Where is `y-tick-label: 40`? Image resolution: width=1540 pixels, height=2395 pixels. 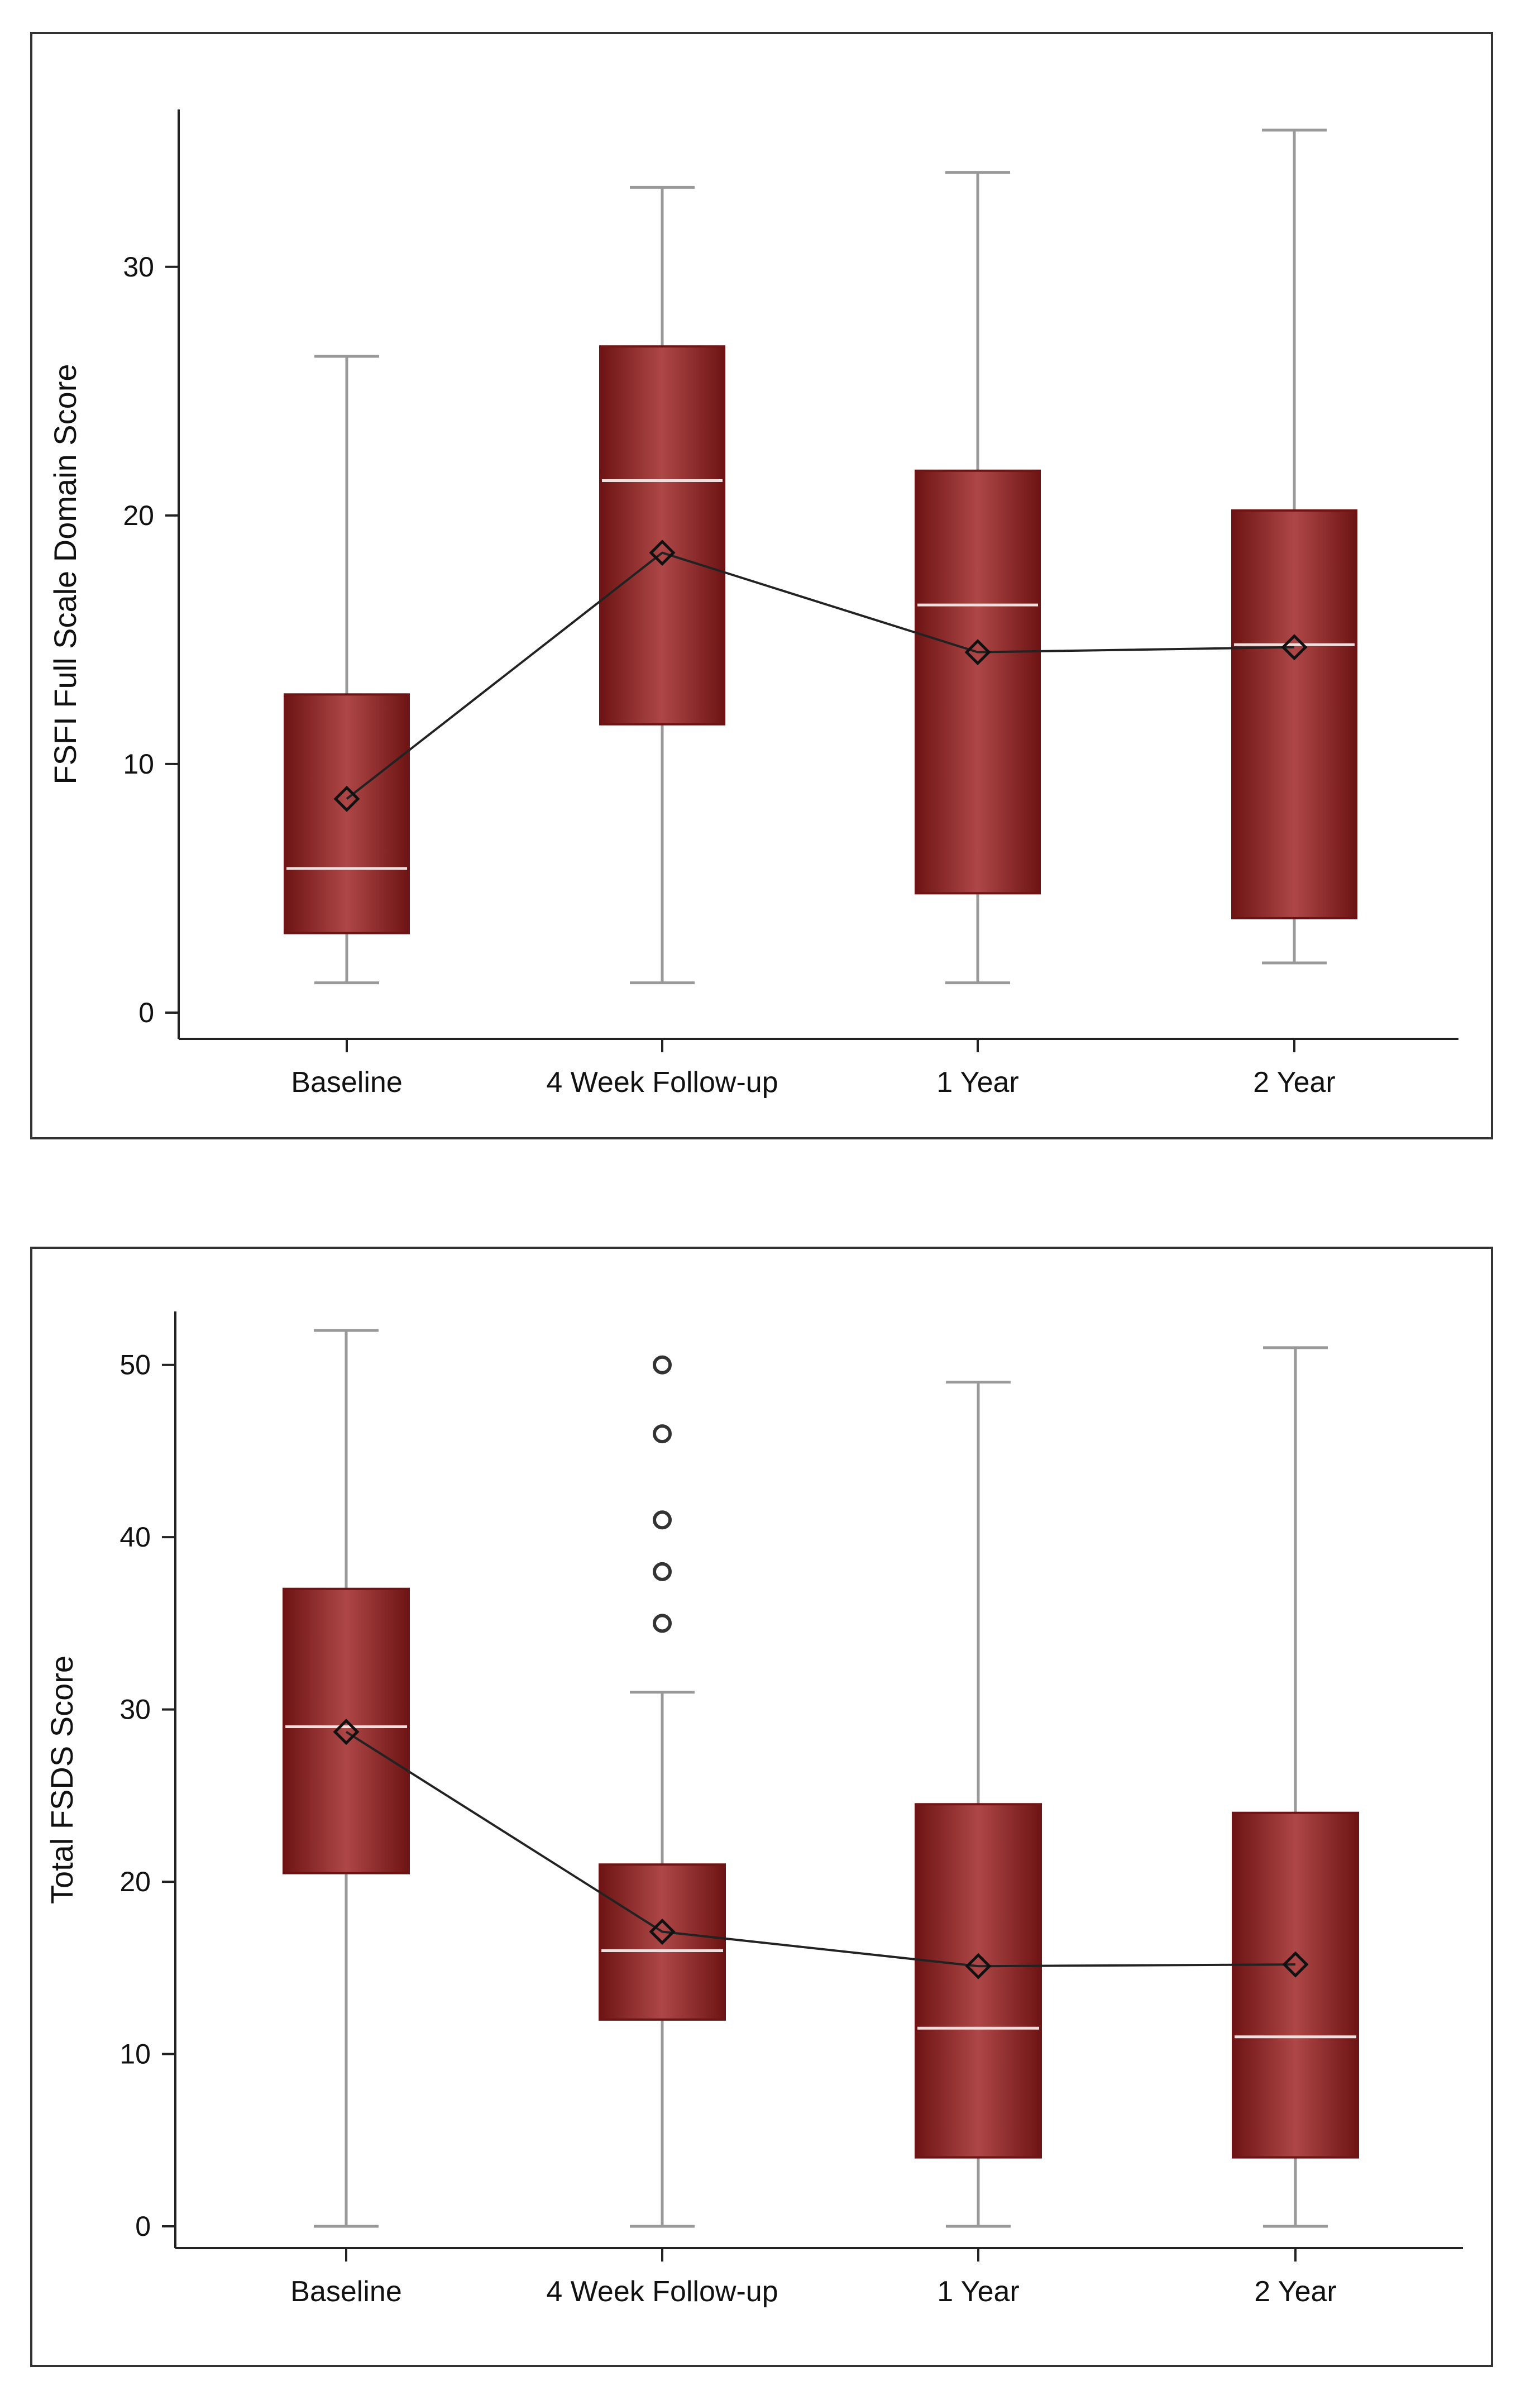 y-tick-label: 40 is located at coordinates (135, 1537).